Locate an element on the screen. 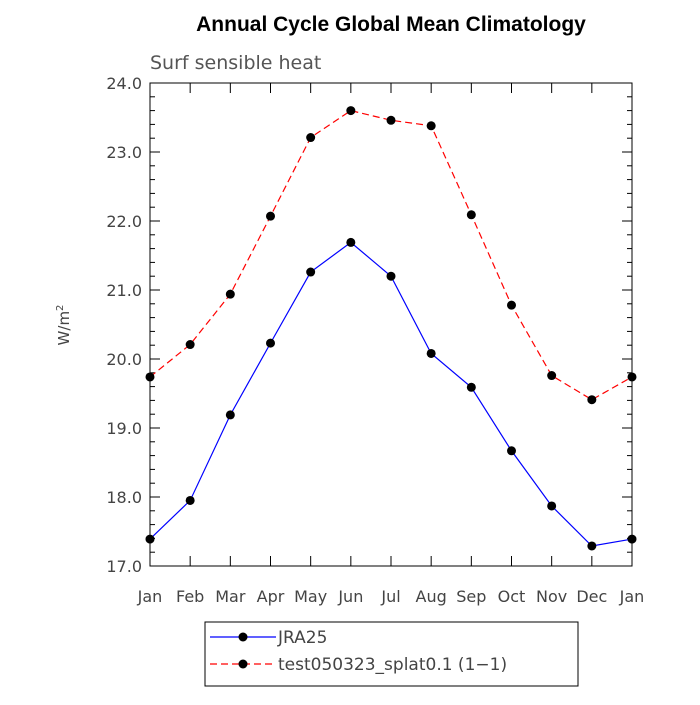 The height and width of the screenshot is (705, 700). legend: JRA25 test050323_splat0.1 (1−1) is located at coordinates (391, 654).